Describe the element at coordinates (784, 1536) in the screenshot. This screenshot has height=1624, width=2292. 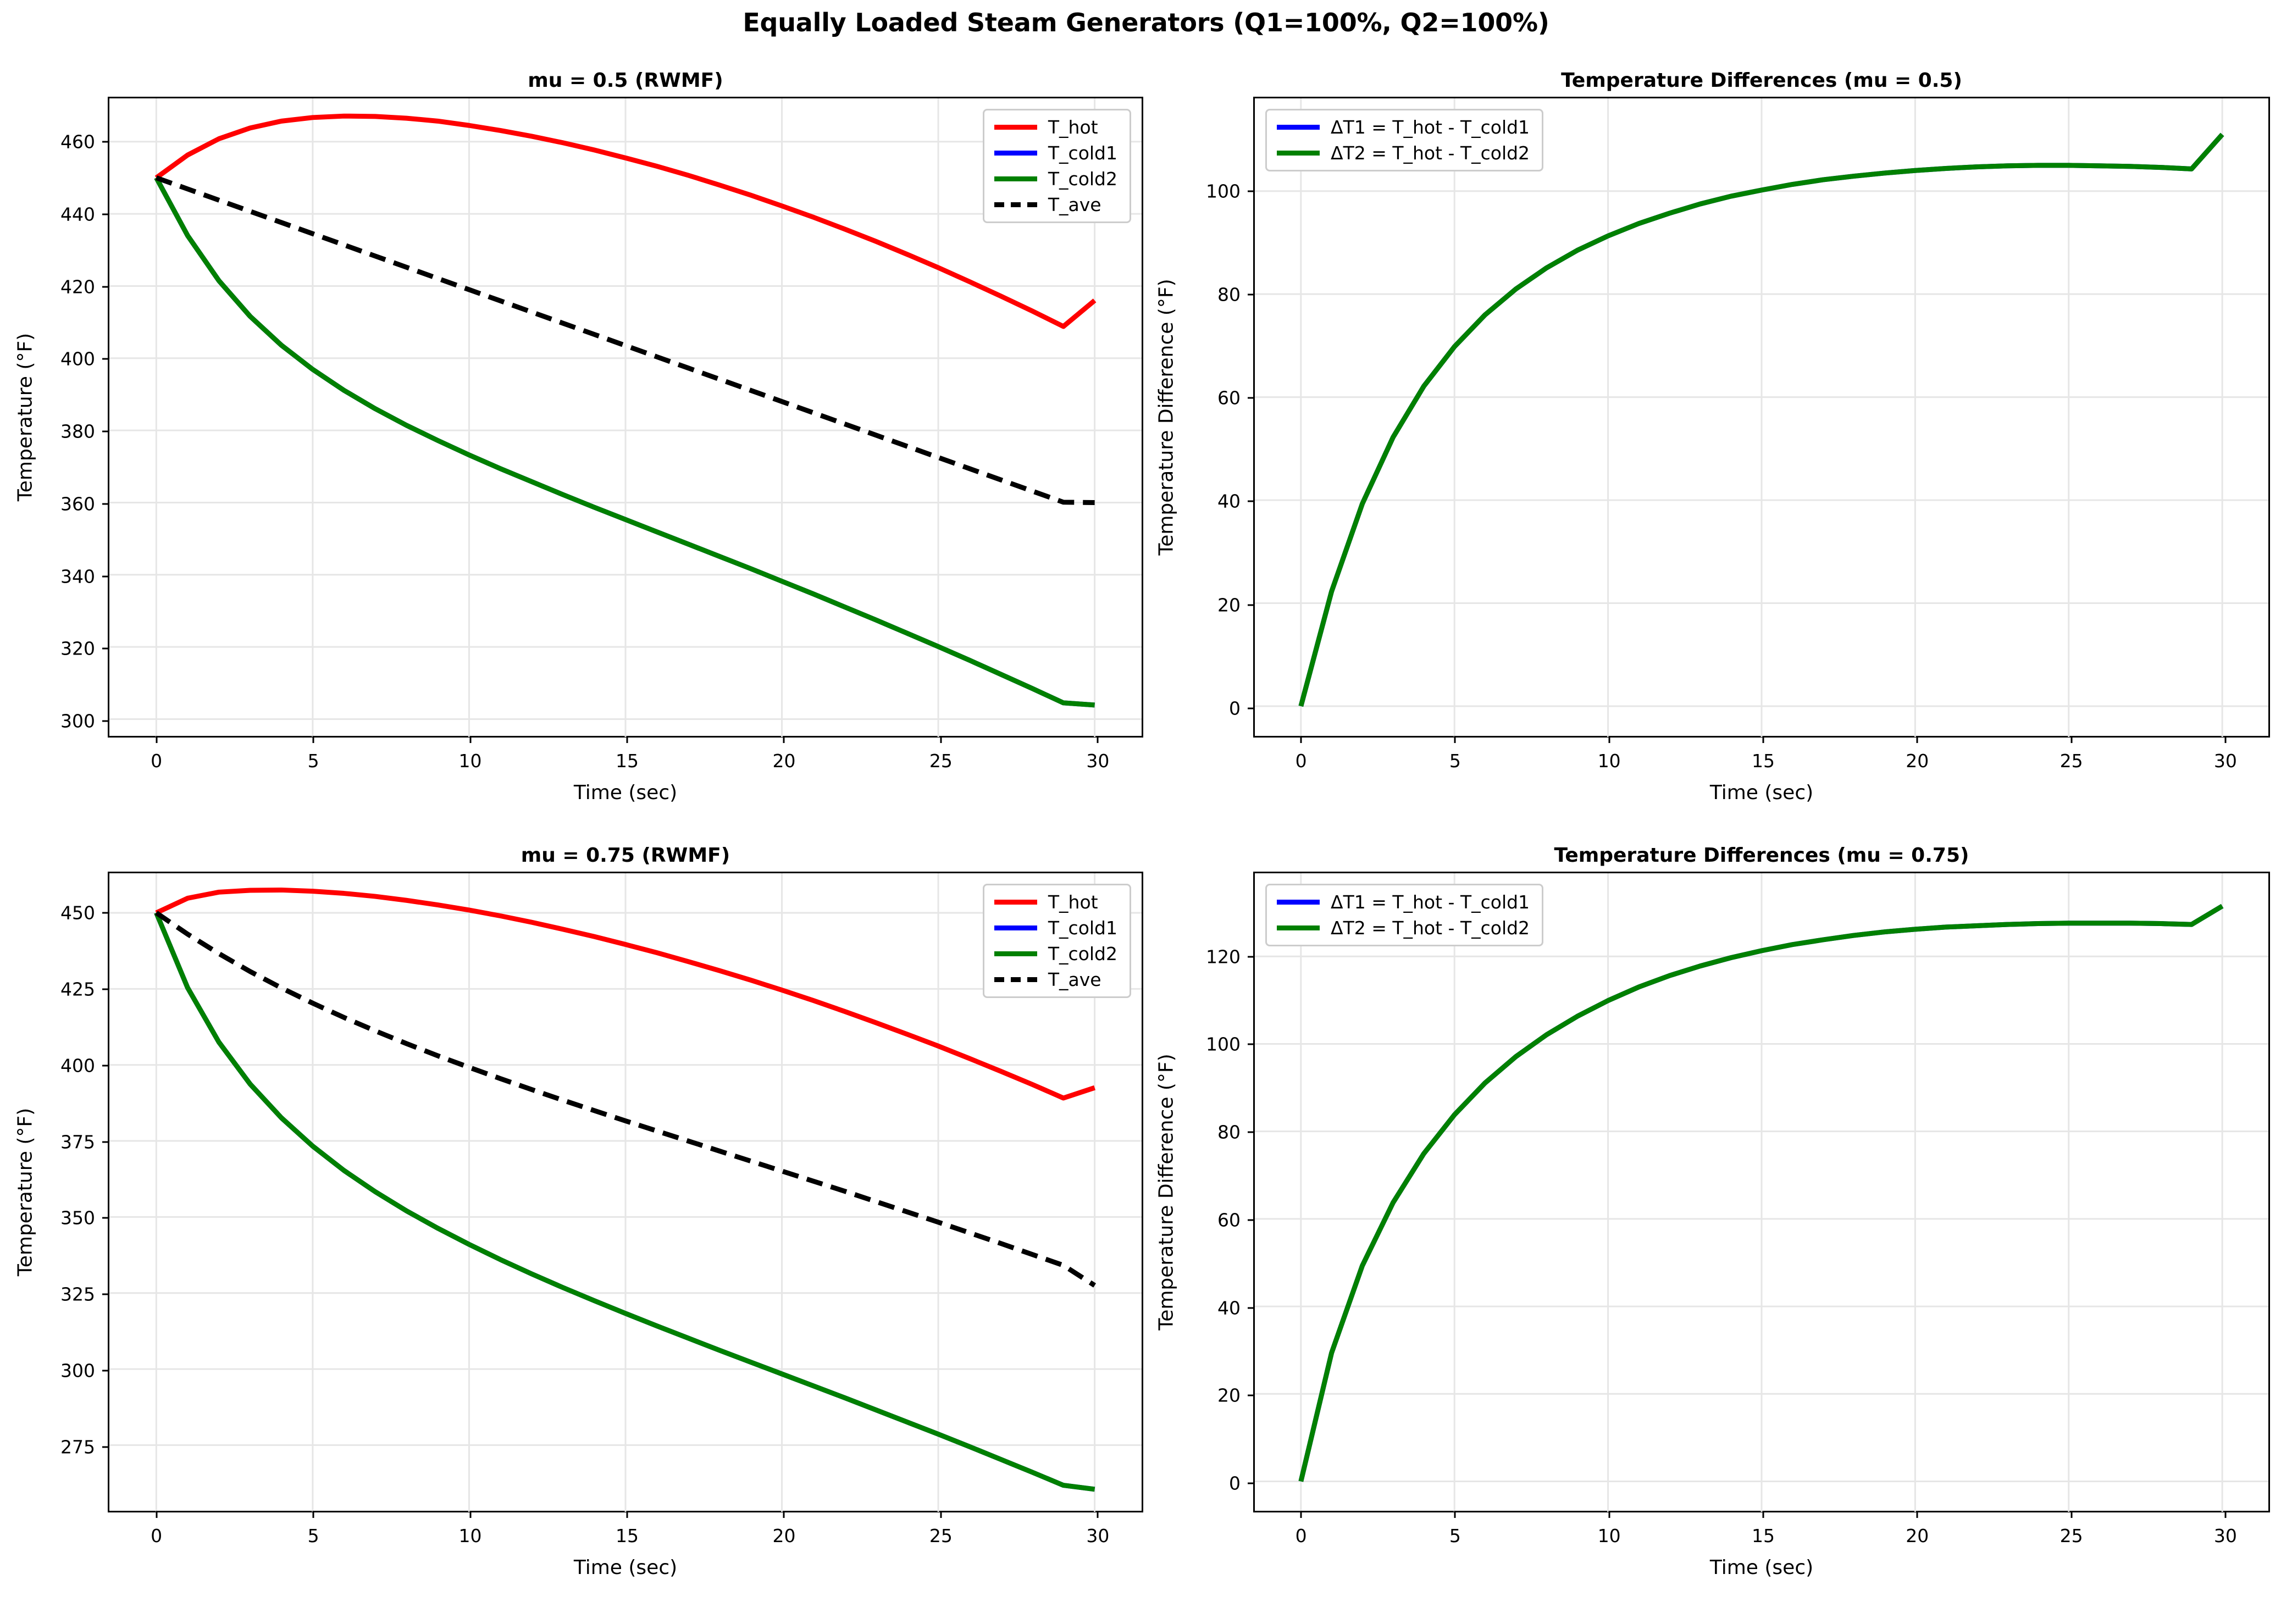
I see `x-tick-label: 20` at that location.